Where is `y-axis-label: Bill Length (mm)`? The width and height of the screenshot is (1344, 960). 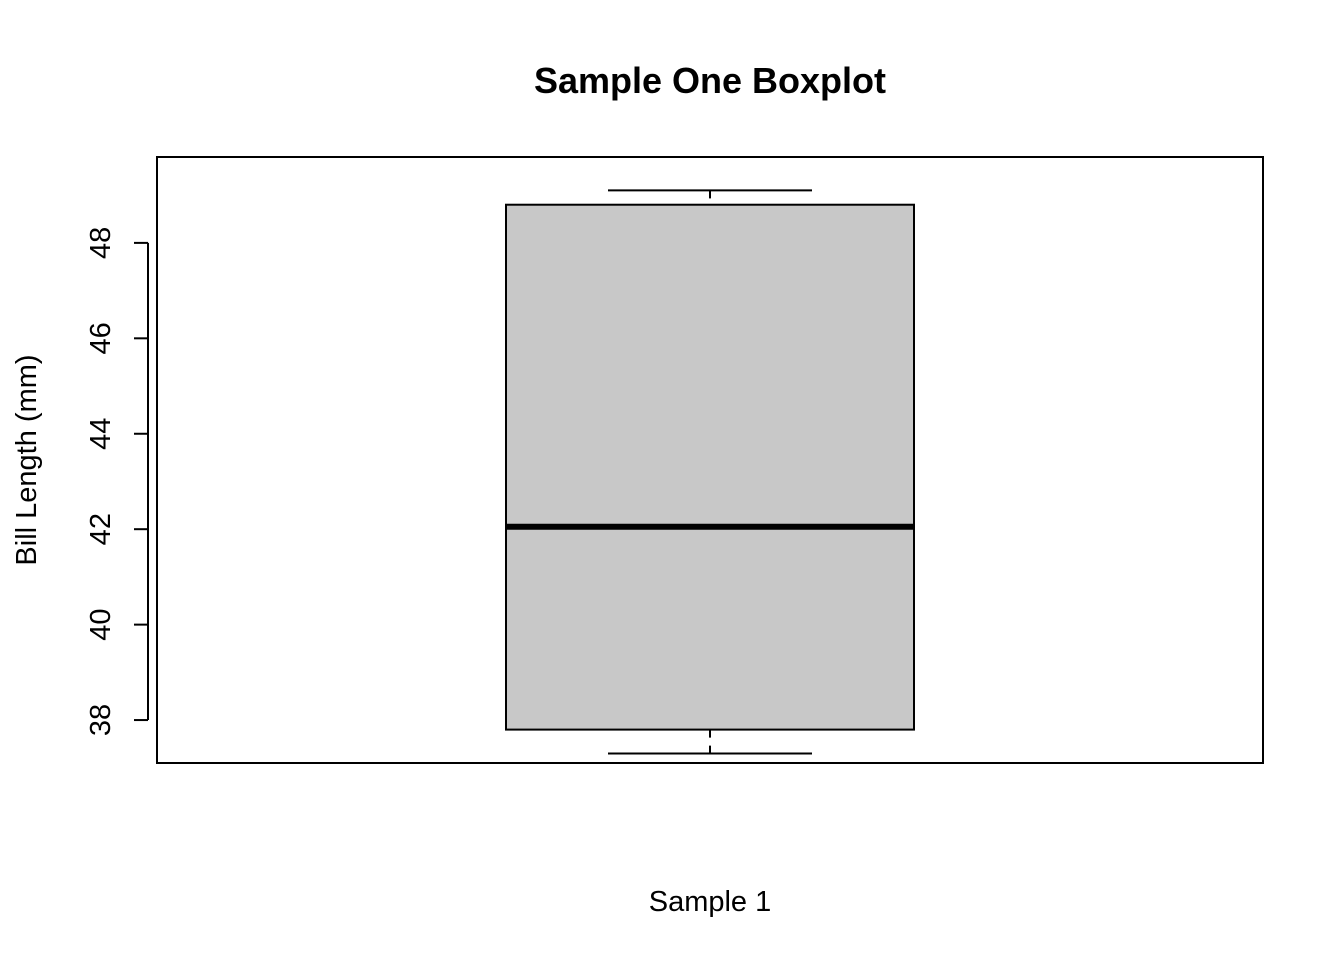 y-axis-label: Bill Length (mm) is located at coordinates (27, 459).